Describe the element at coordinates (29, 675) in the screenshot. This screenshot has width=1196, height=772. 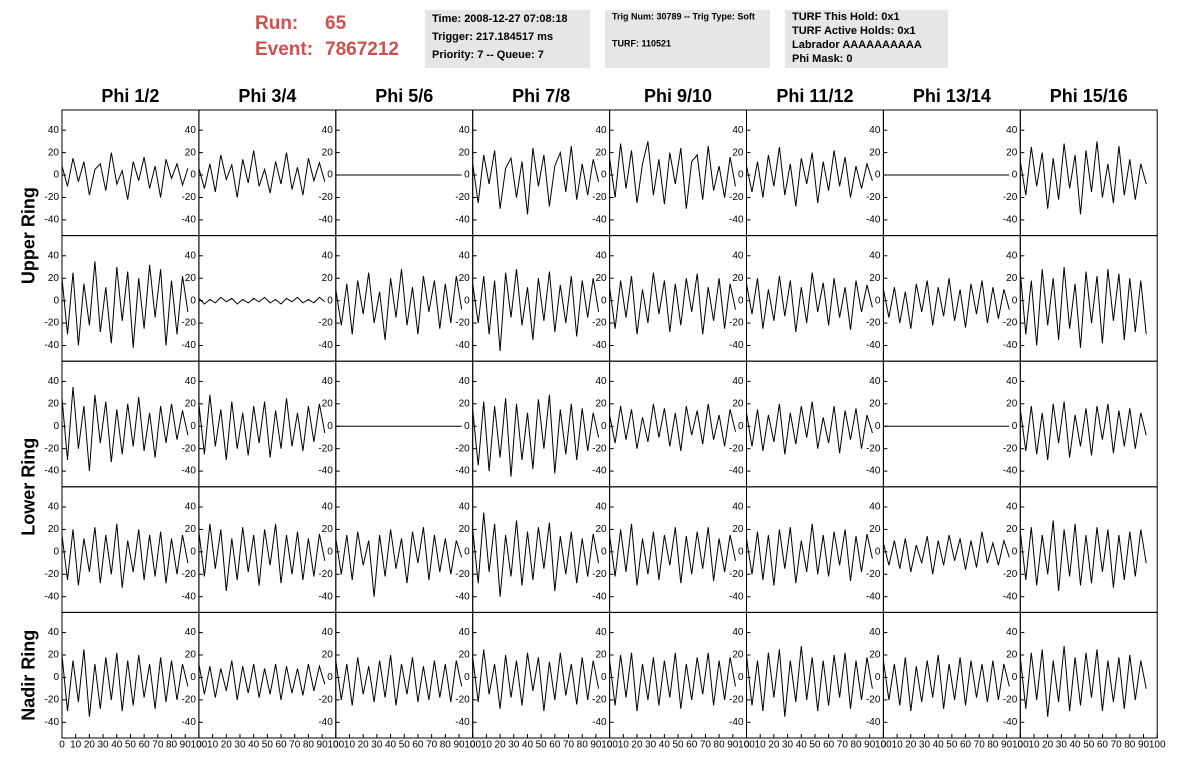
I see `row-title: Nadir Ring` at that location.